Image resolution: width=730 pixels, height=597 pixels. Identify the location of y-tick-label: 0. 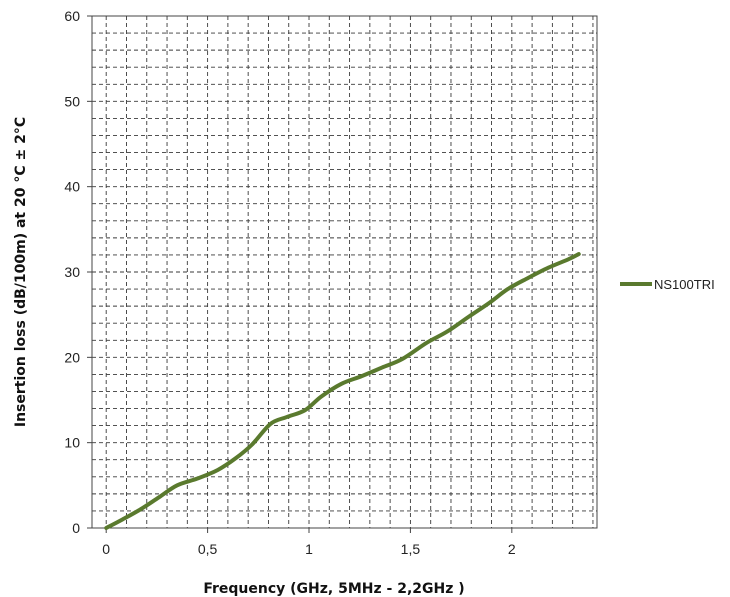
(76, 528).